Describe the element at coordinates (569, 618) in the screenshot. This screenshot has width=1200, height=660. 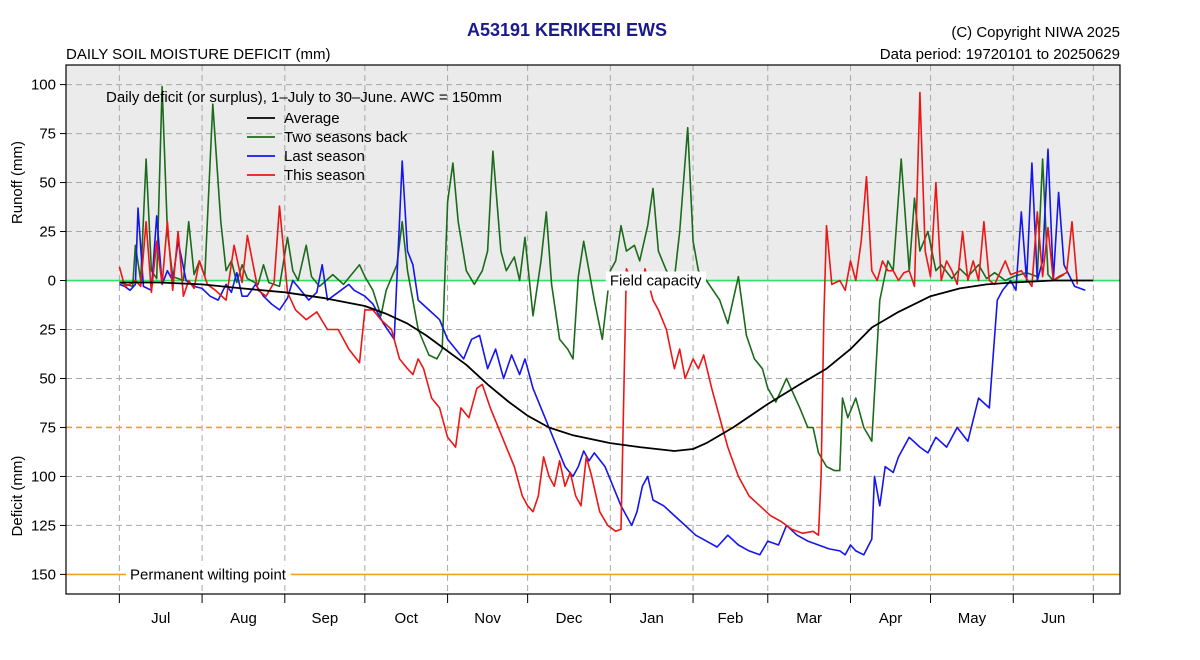
I see `x-tick-label: Dec` at that location.